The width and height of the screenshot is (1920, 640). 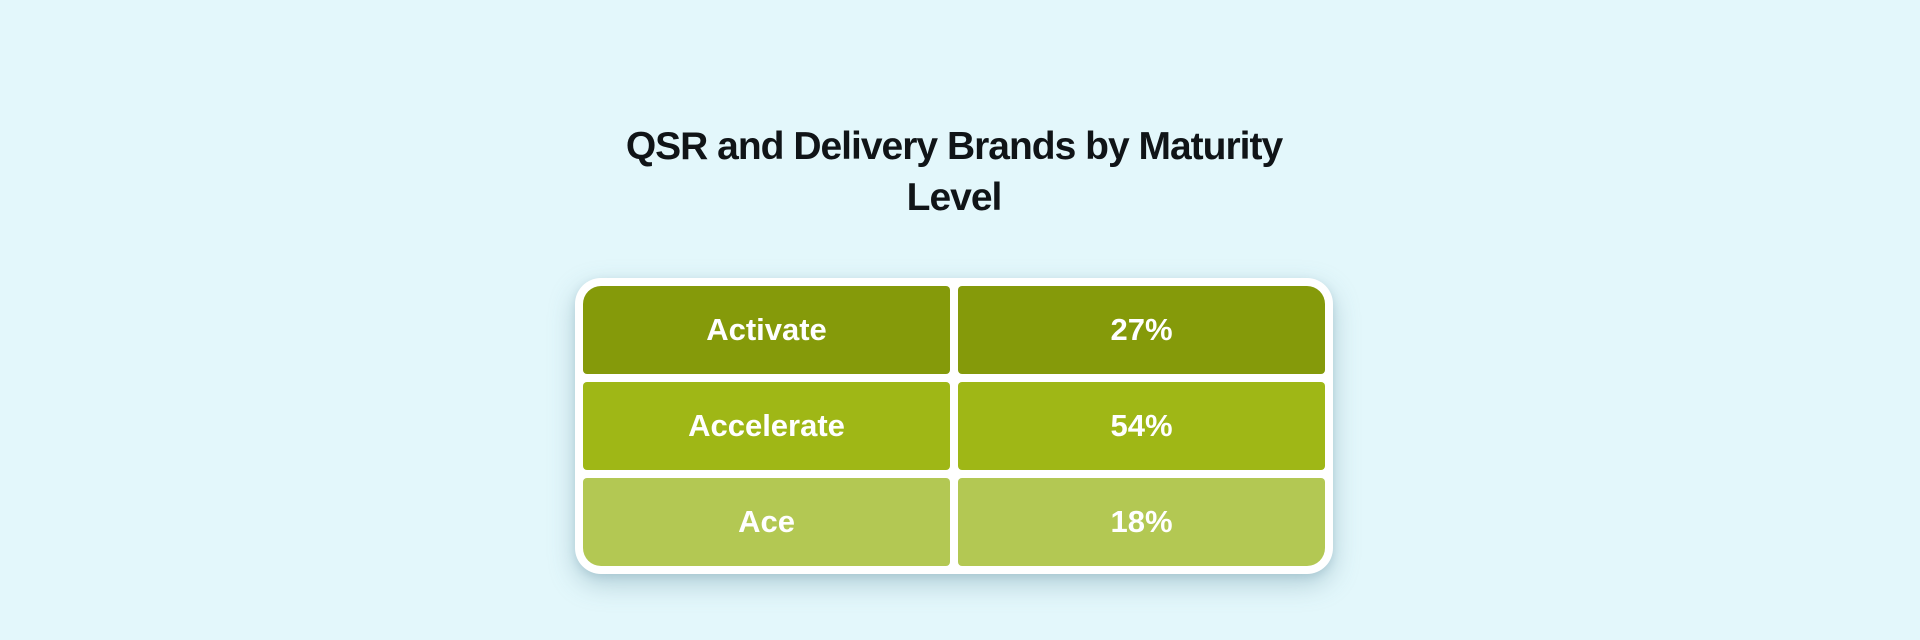 I want to click on ace-label-cell: Ace, so click(x=766, y=522).